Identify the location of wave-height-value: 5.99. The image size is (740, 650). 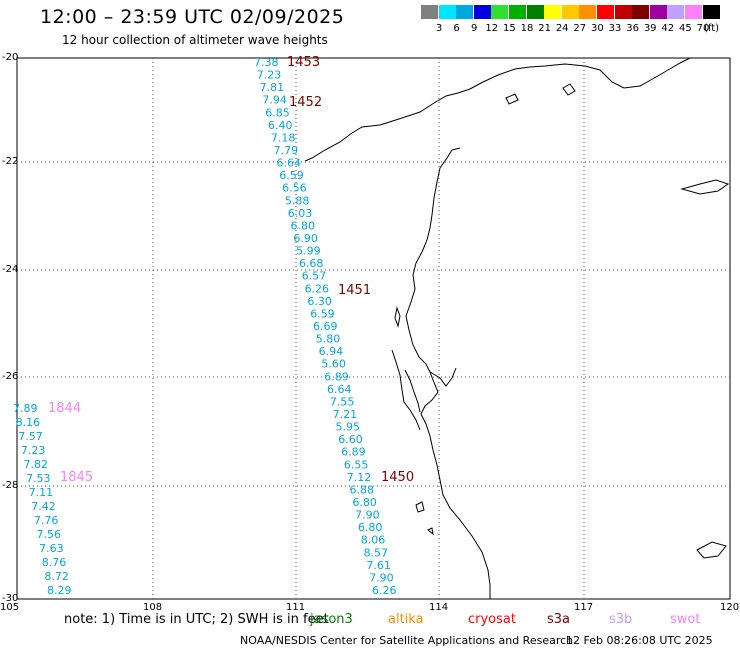
(308, 251).